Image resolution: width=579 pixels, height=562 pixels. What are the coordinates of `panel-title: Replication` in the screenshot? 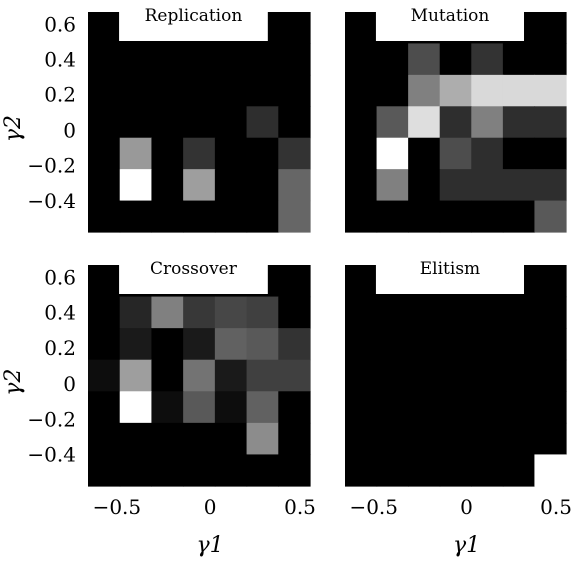 It's located at (194, 16).